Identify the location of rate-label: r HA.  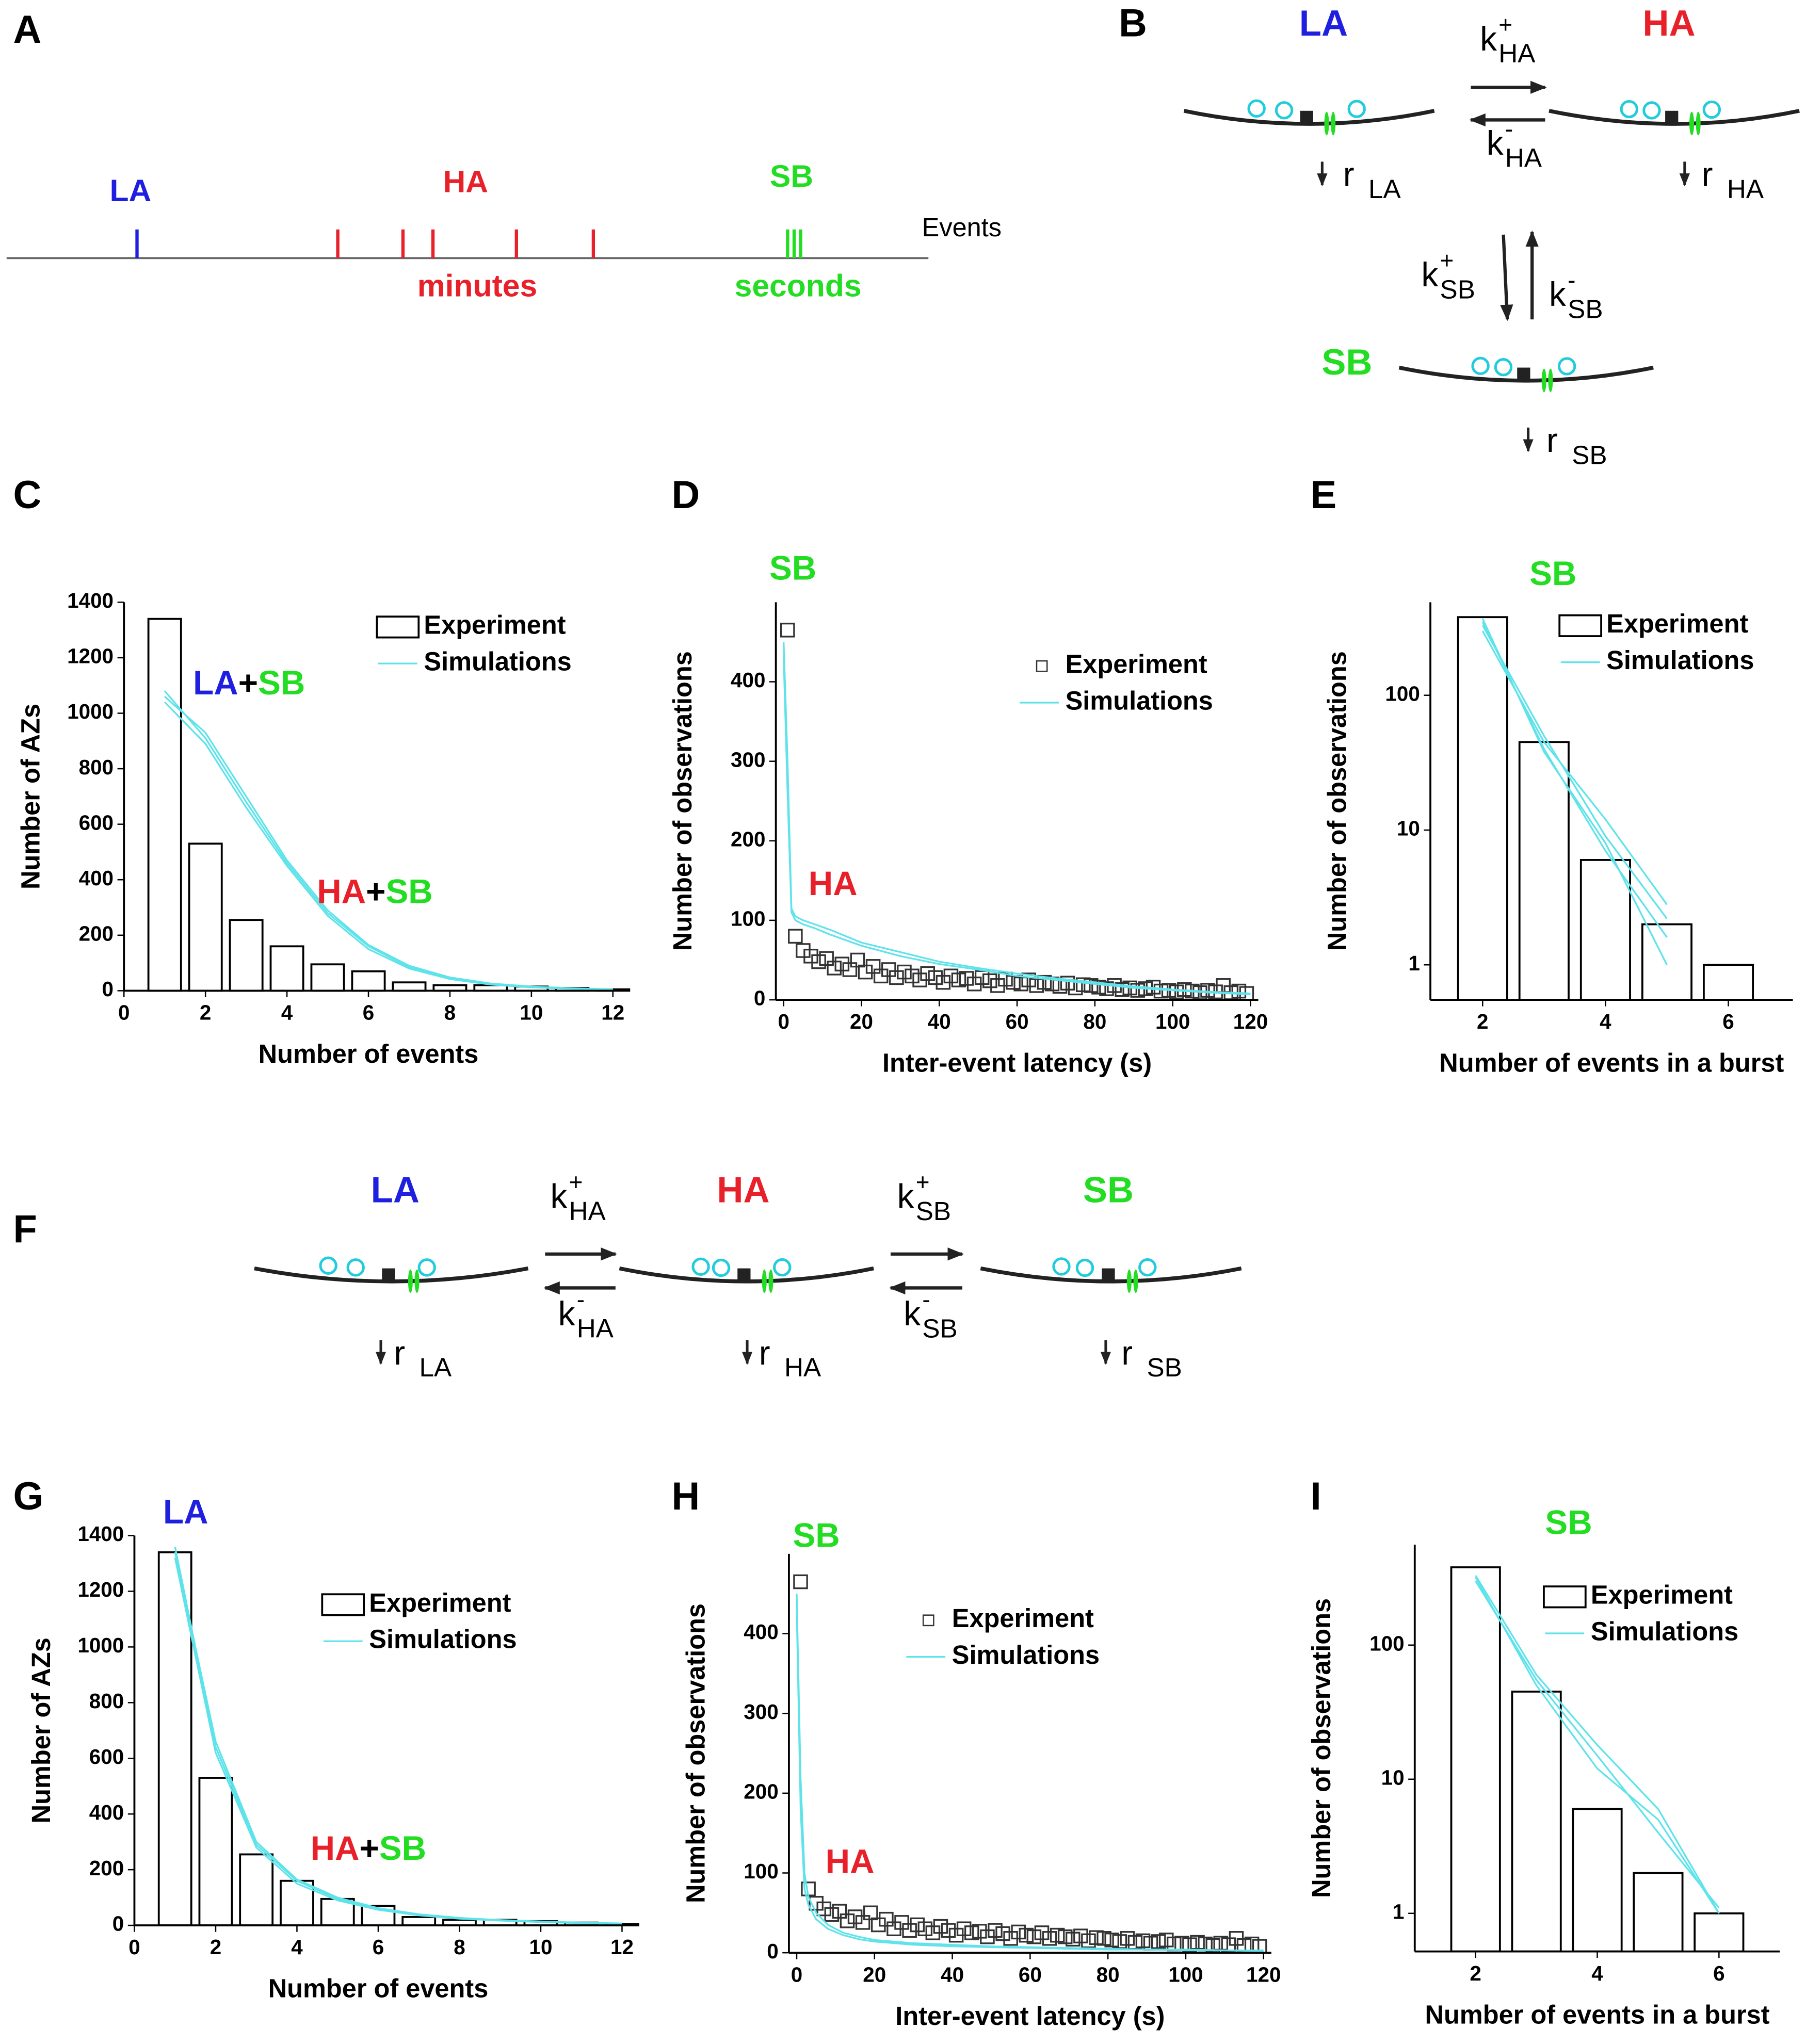
(790, 1358).